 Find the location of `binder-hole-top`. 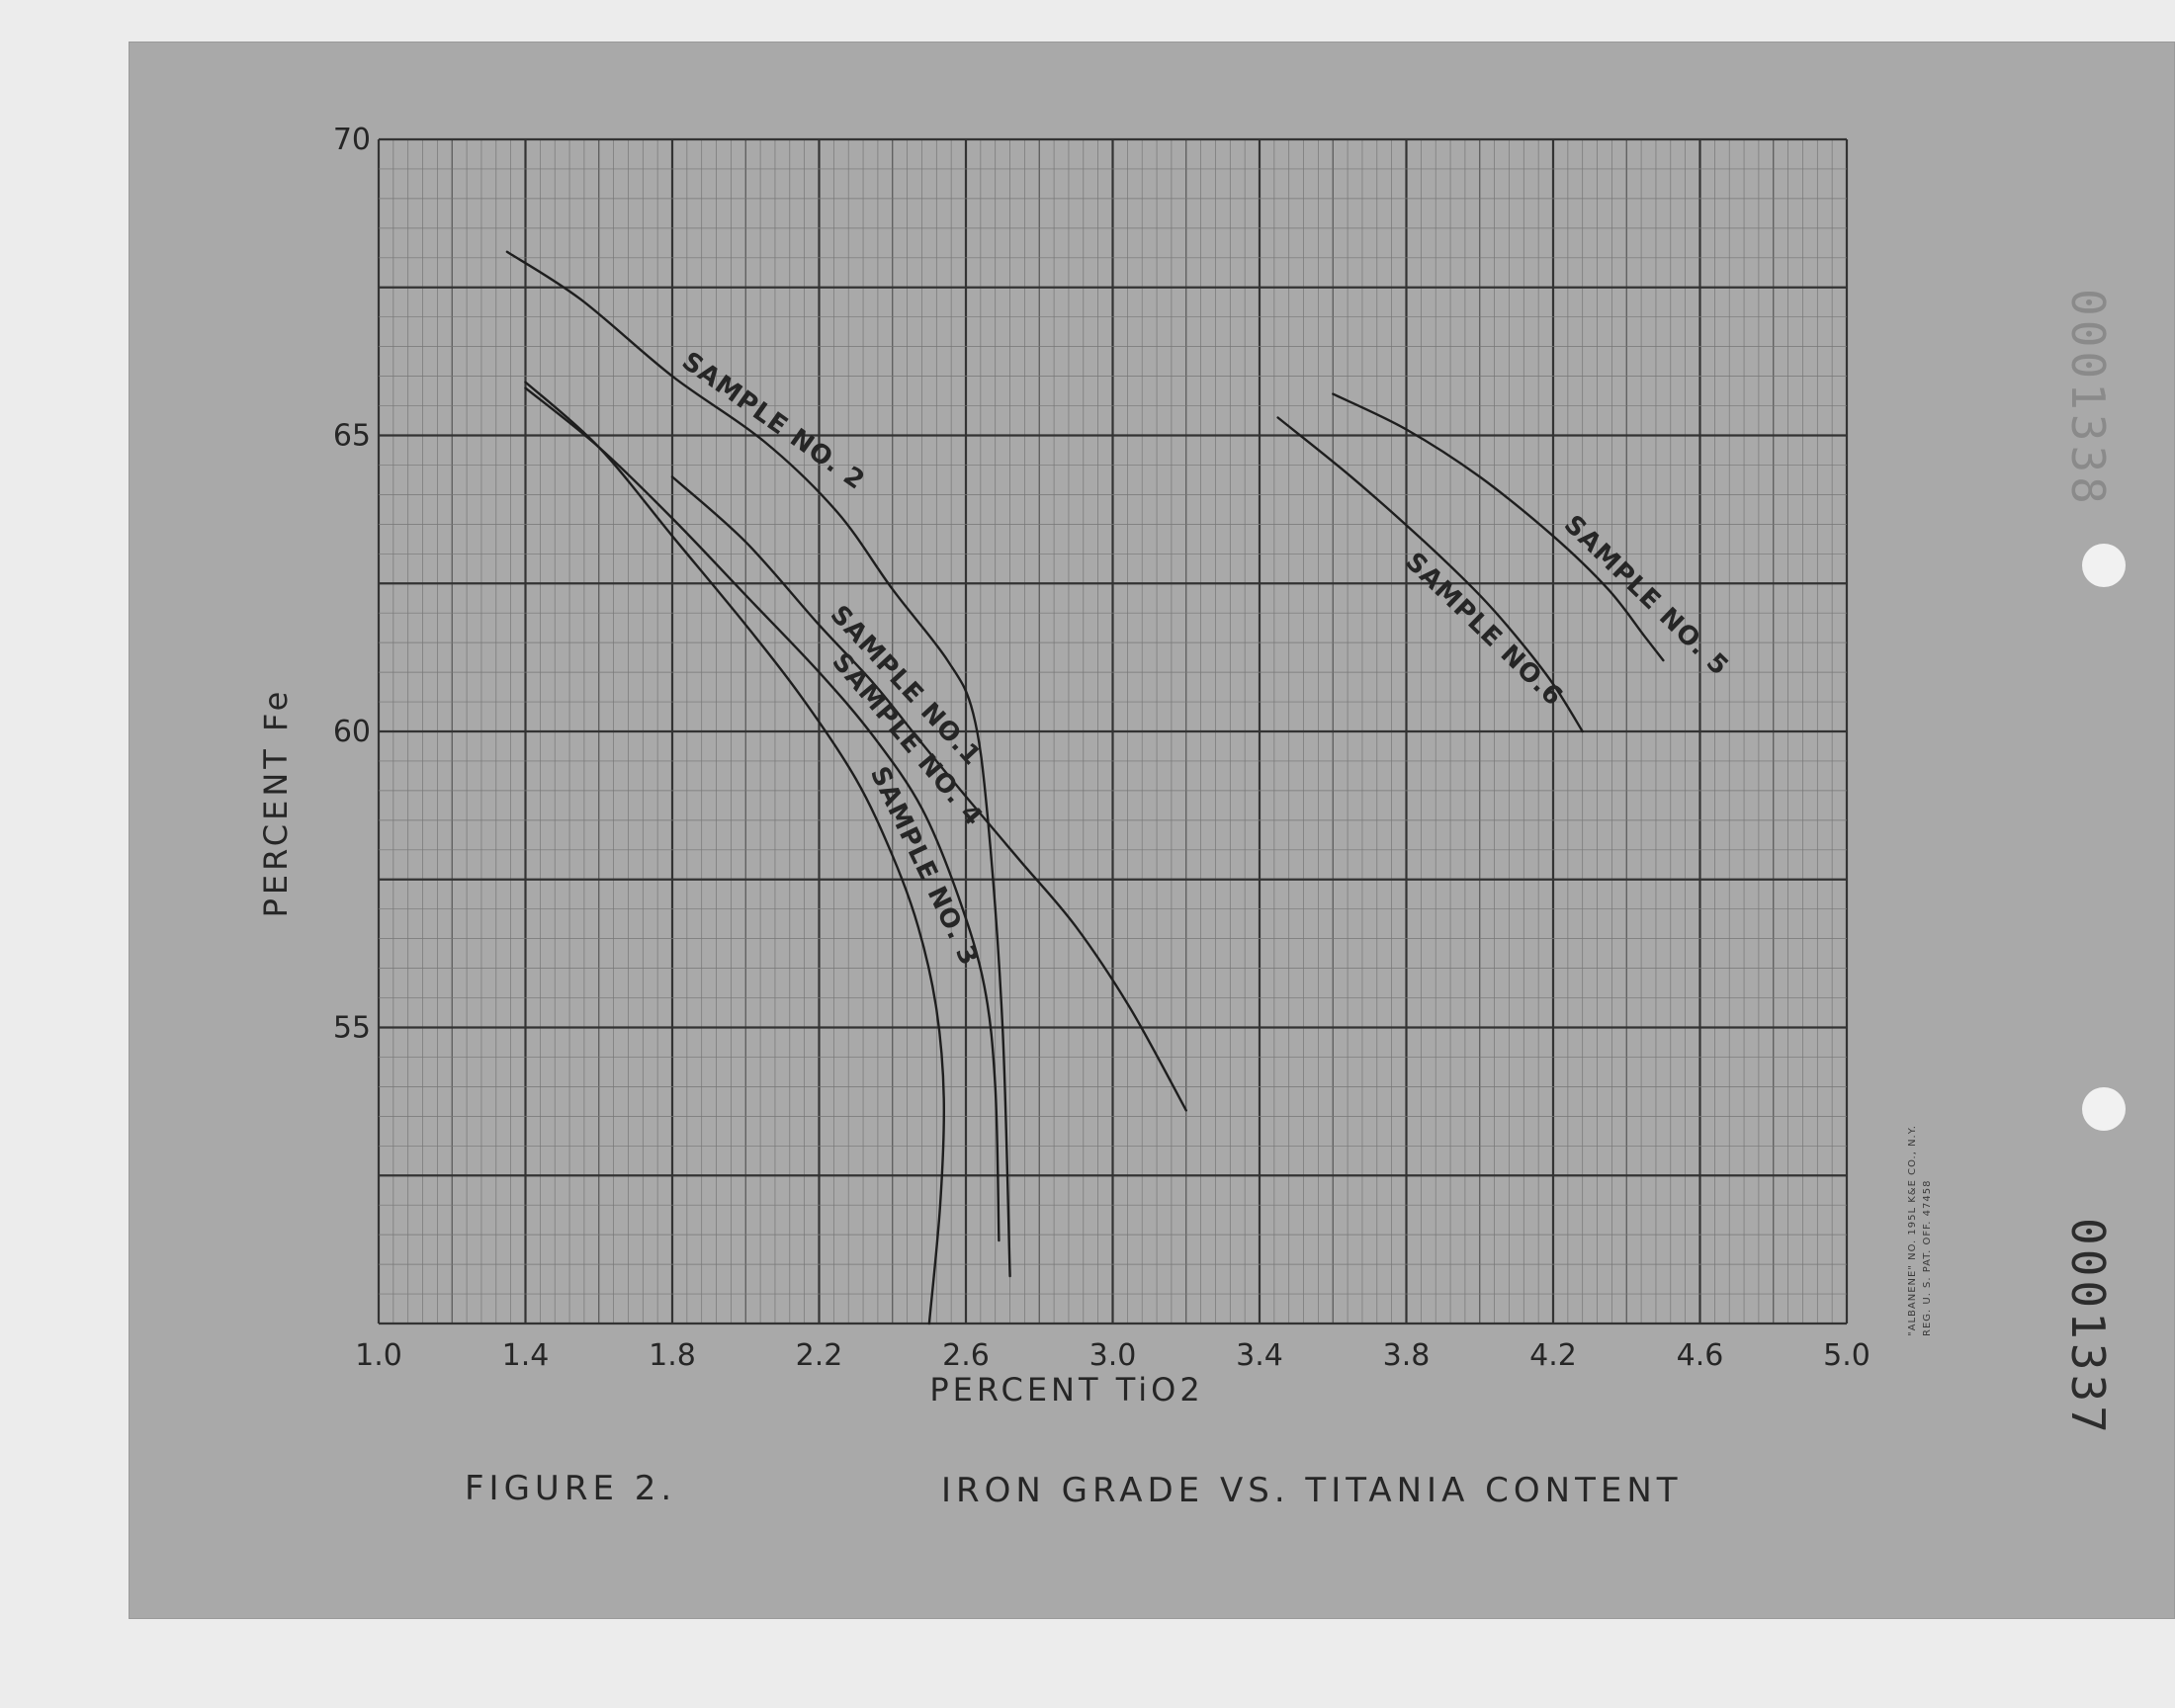

binder-hole-top is located at coordinates (2104, 565).